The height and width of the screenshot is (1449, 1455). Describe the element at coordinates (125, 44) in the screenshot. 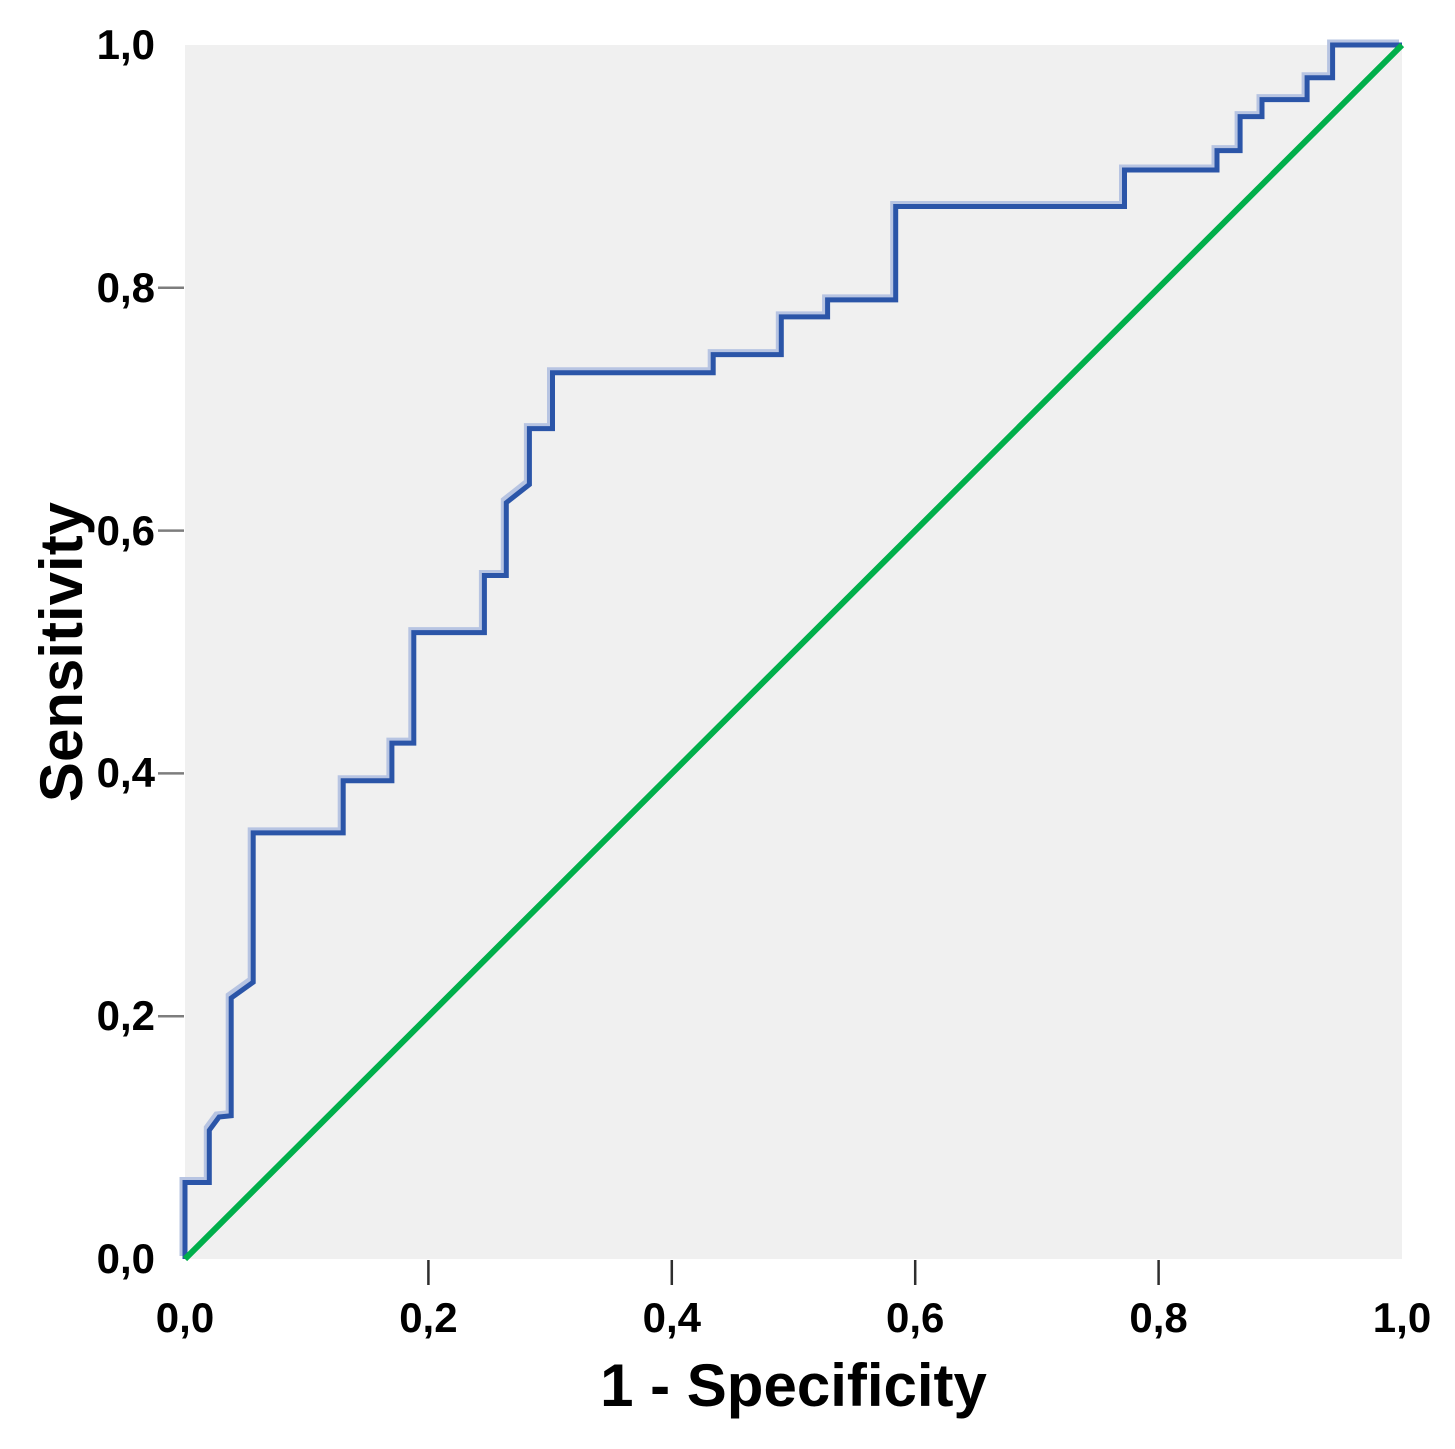

I see `y-tick-label: 1,0` at that location.